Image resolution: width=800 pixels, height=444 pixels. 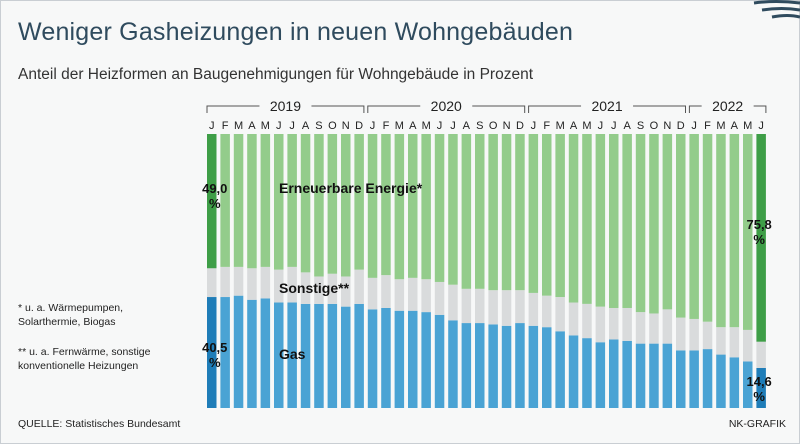 I want to click on value-label-first-erneuerbare: 49,0%, so click(x=214, y=196).